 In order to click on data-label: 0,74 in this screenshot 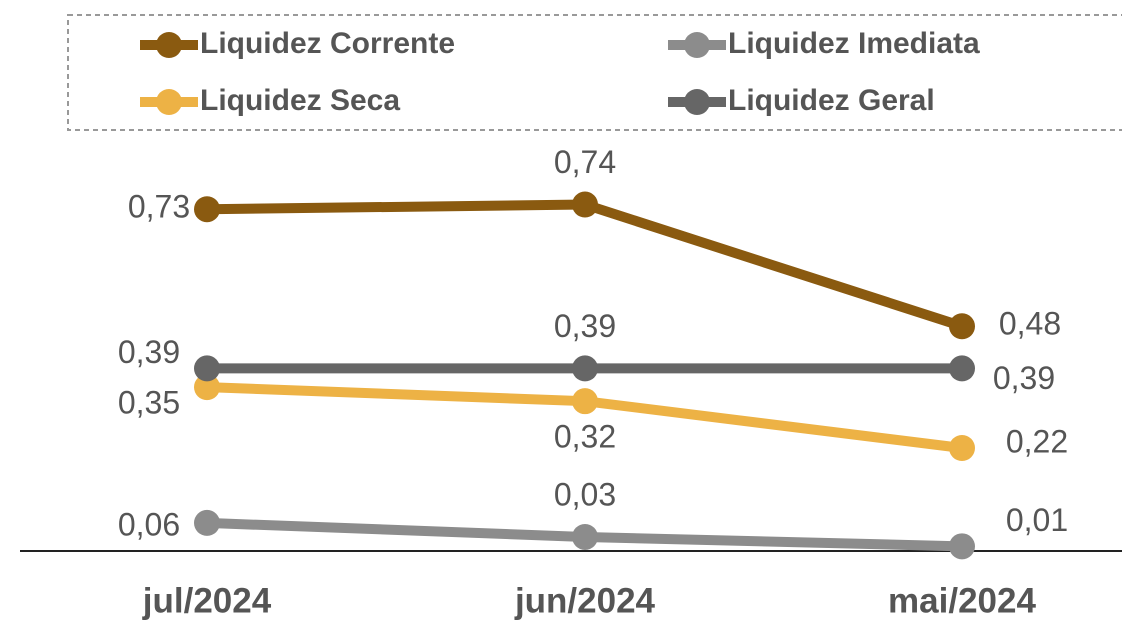, I will do `click(585, 162)`.